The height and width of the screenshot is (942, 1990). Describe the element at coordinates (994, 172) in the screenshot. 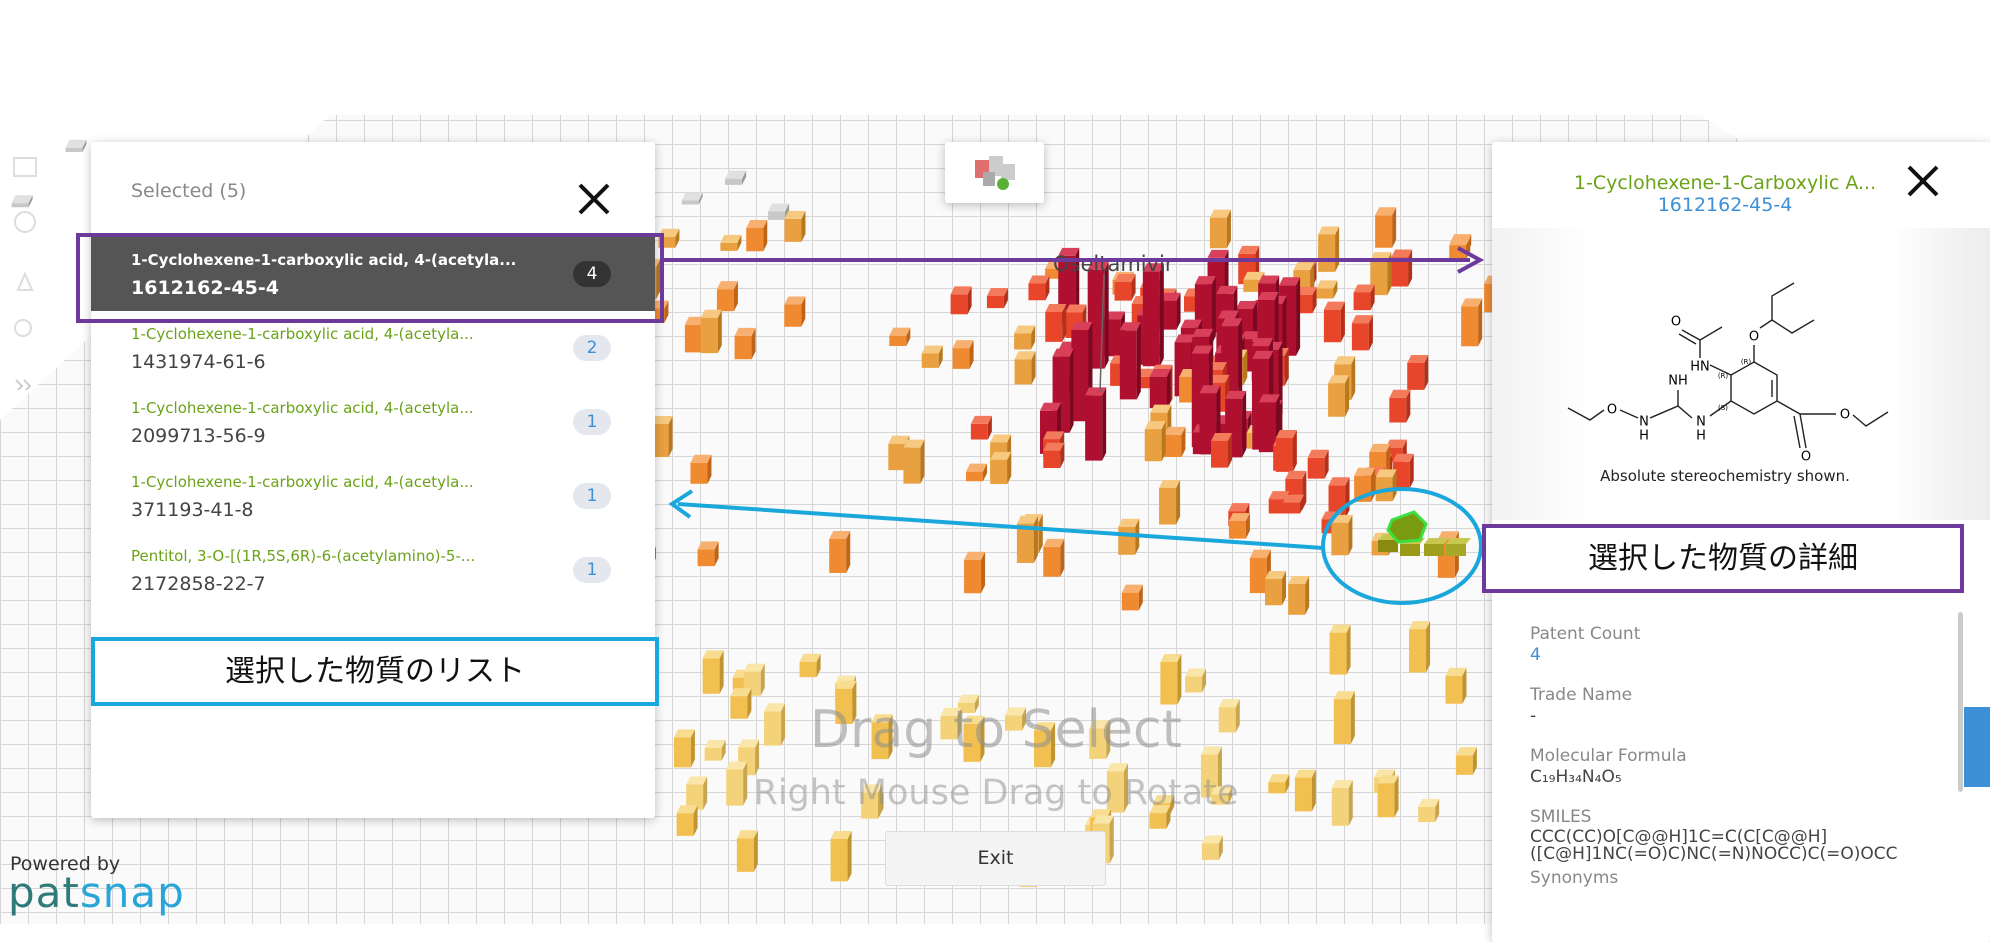

I see `view-toggle` at that location.